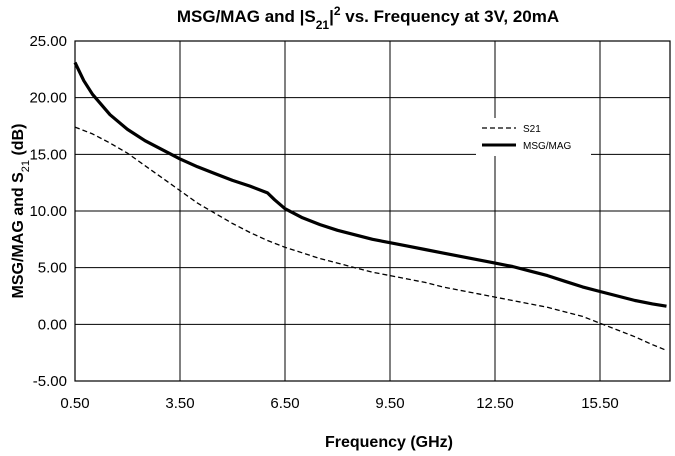 This screenshot has width=675, height=456. What do you see at coordinates (18, 142) in the screenshot?
I see `y-axis-title-tail: (dB)` at bounding box center [18, 142].